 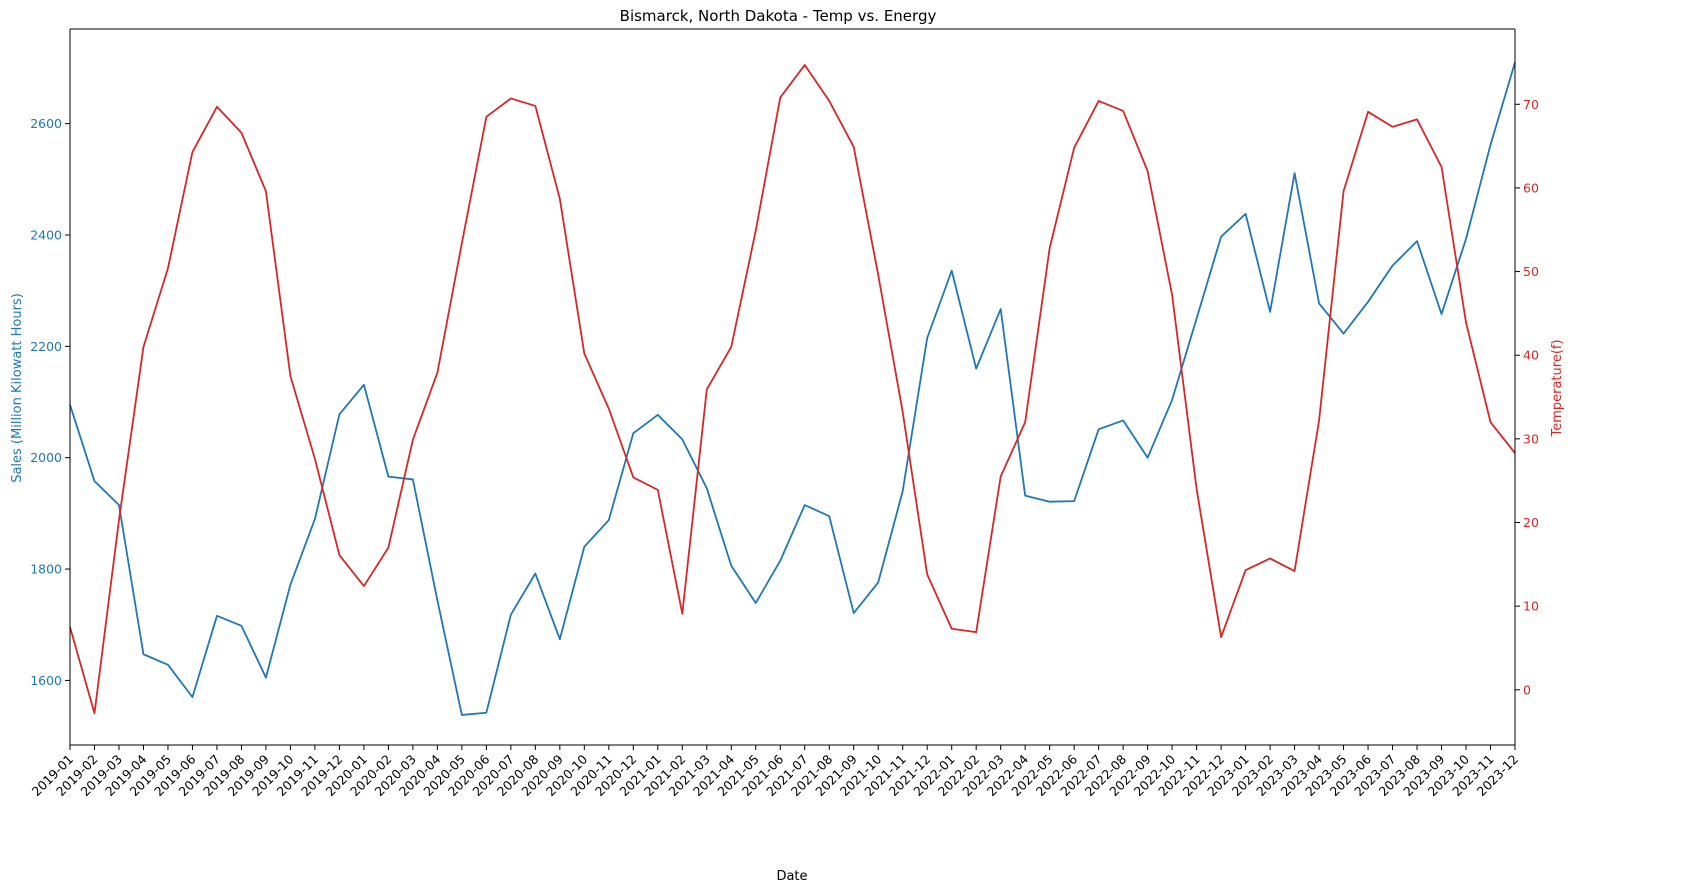 I want to click on right-y-tick-label: 50, so click(x=1531, y=271).